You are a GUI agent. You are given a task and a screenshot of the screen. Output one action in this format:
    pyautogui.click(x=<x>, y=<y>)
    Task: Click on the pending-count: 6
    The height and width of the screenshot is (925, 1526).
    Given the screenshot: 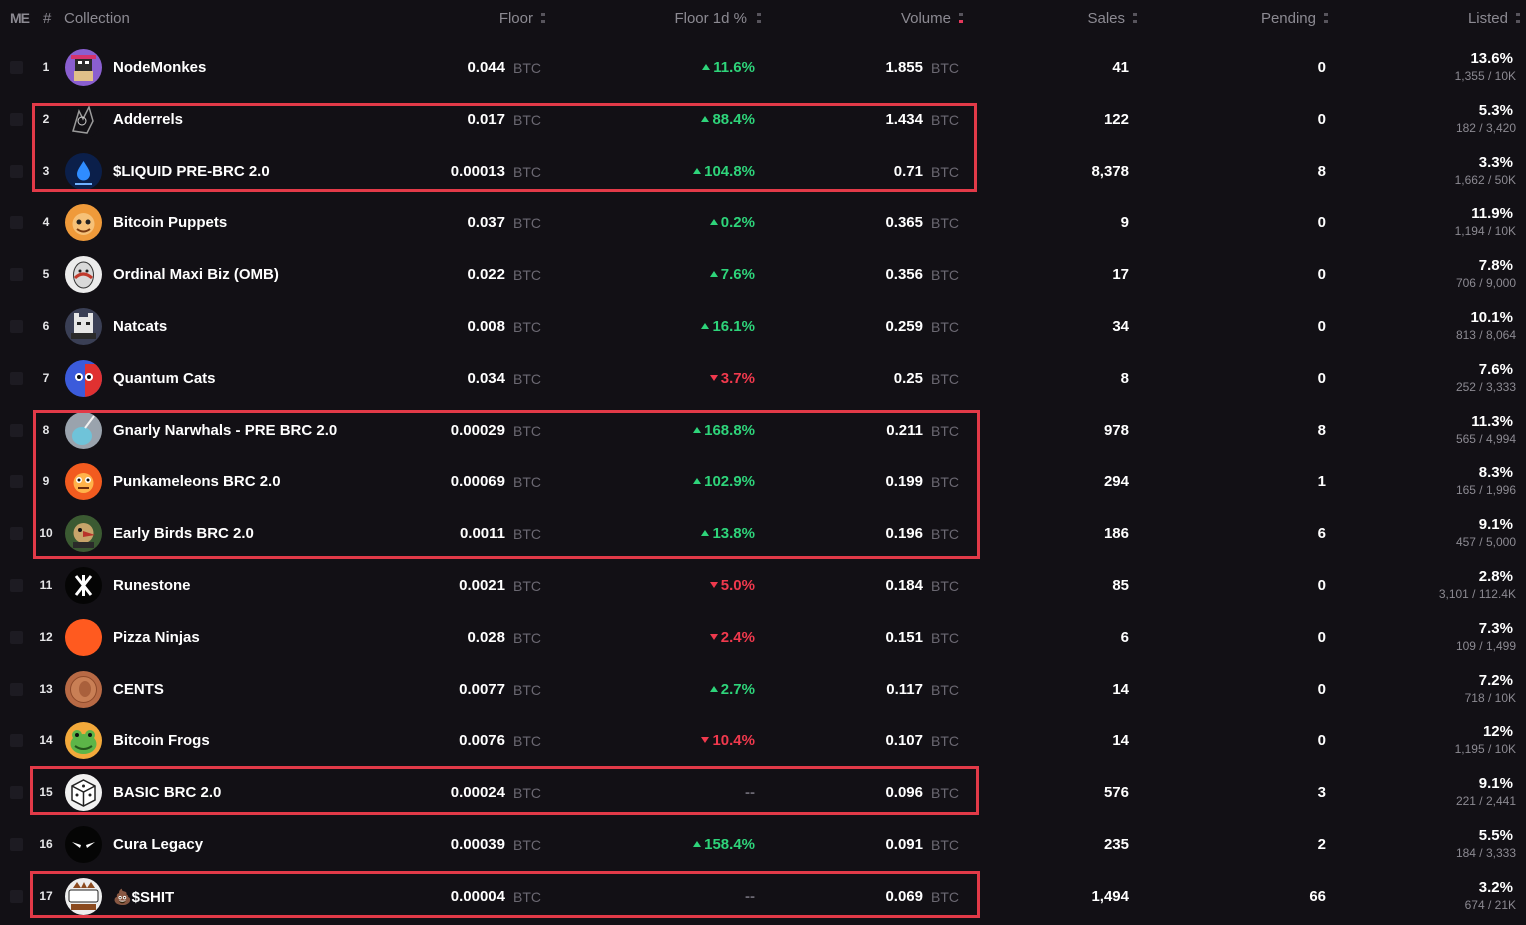 What is the action you would take?
    pyautogui.click(x=1321, y=533)
    